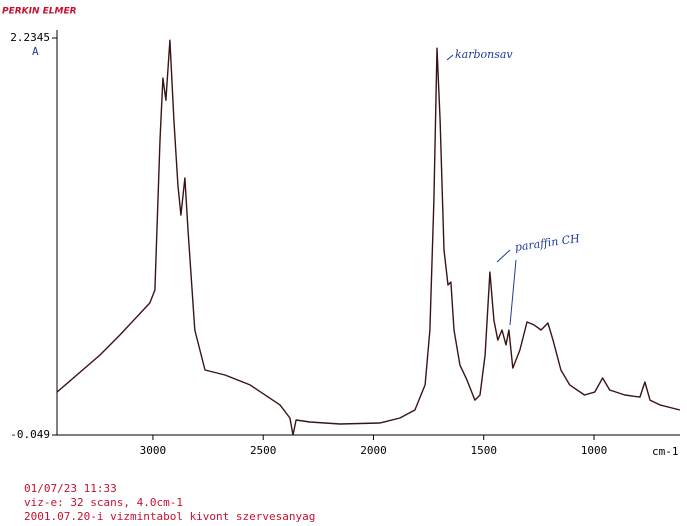 This screenshot has height=526, width=687. I want to click on footer-line: viz-e: 32 scans, 4.0cm-1, so click(103, 502).